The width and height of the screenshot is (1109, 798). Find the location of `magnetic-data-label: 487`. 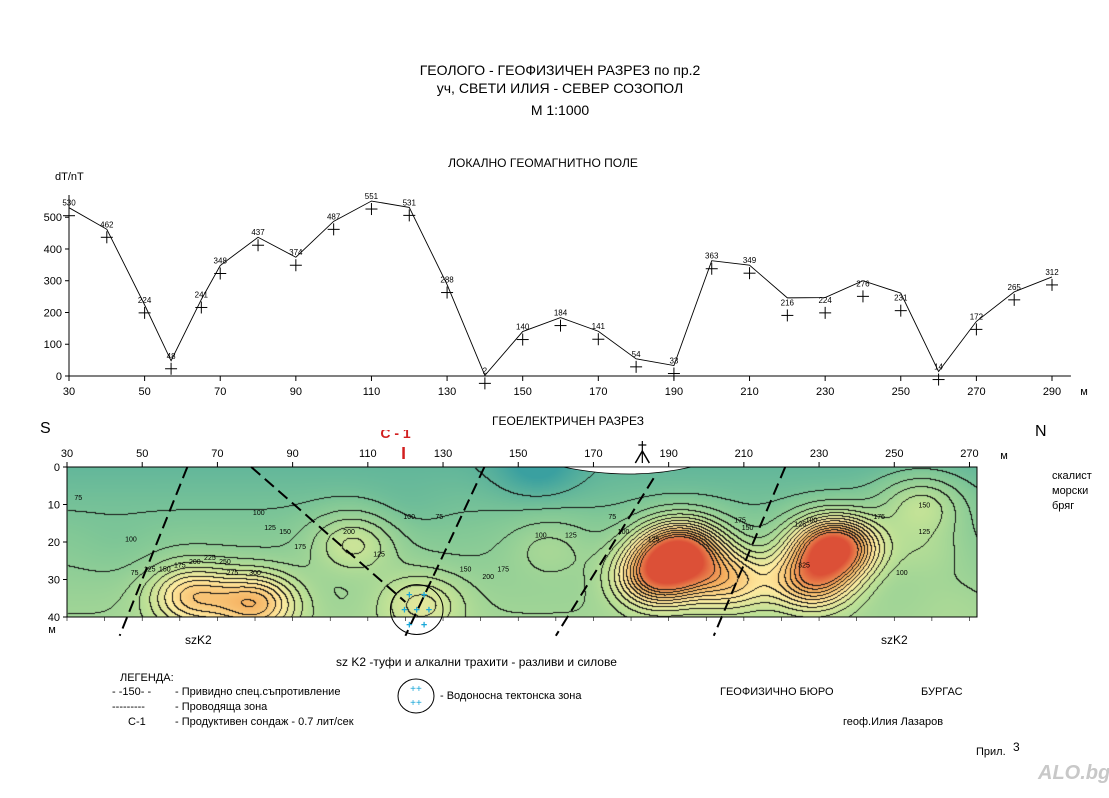

magnetic-data-label: 487 is located at coordinates (334, 216).